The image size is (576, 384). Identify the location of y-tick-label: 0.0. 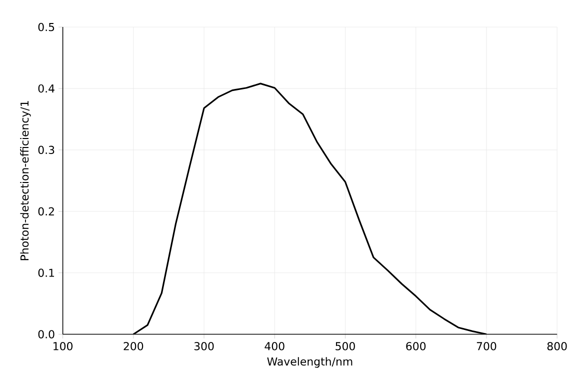
(46, 334).